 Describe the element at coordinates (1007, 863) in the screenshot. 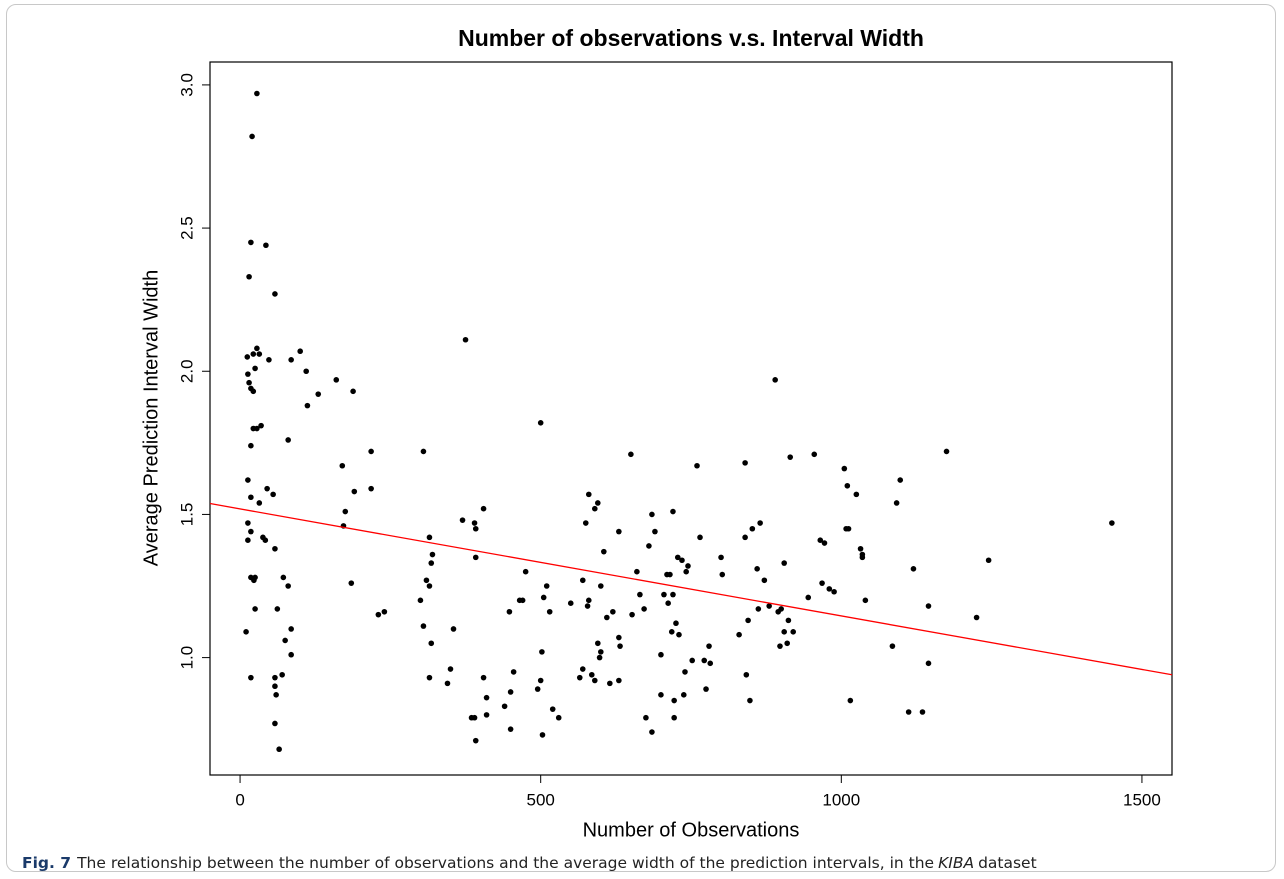

I see `caption-text: dataset` at that location.